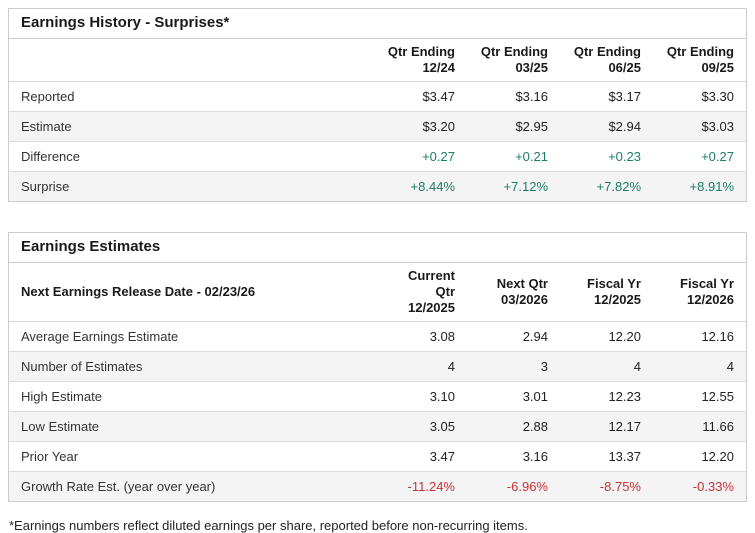 This screenshot has height=533, width=755. I want to click on table-row: Estimate $3.20 $2.95 $2.94 $3.03, so click(377, 126).